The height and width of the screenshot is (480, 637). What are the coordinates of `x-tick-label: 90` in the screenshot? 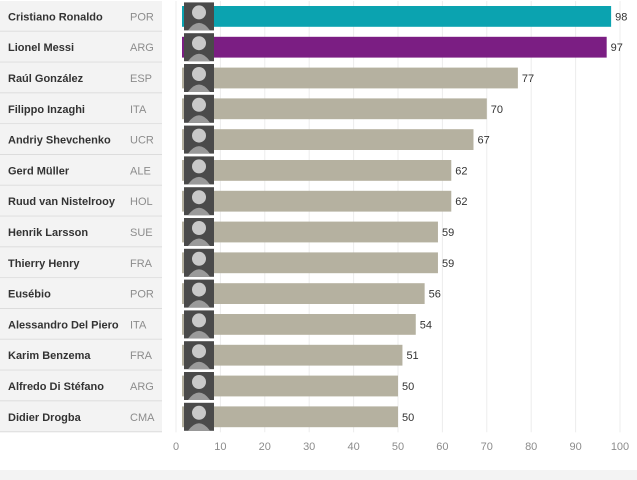 It's located at (575, 447).